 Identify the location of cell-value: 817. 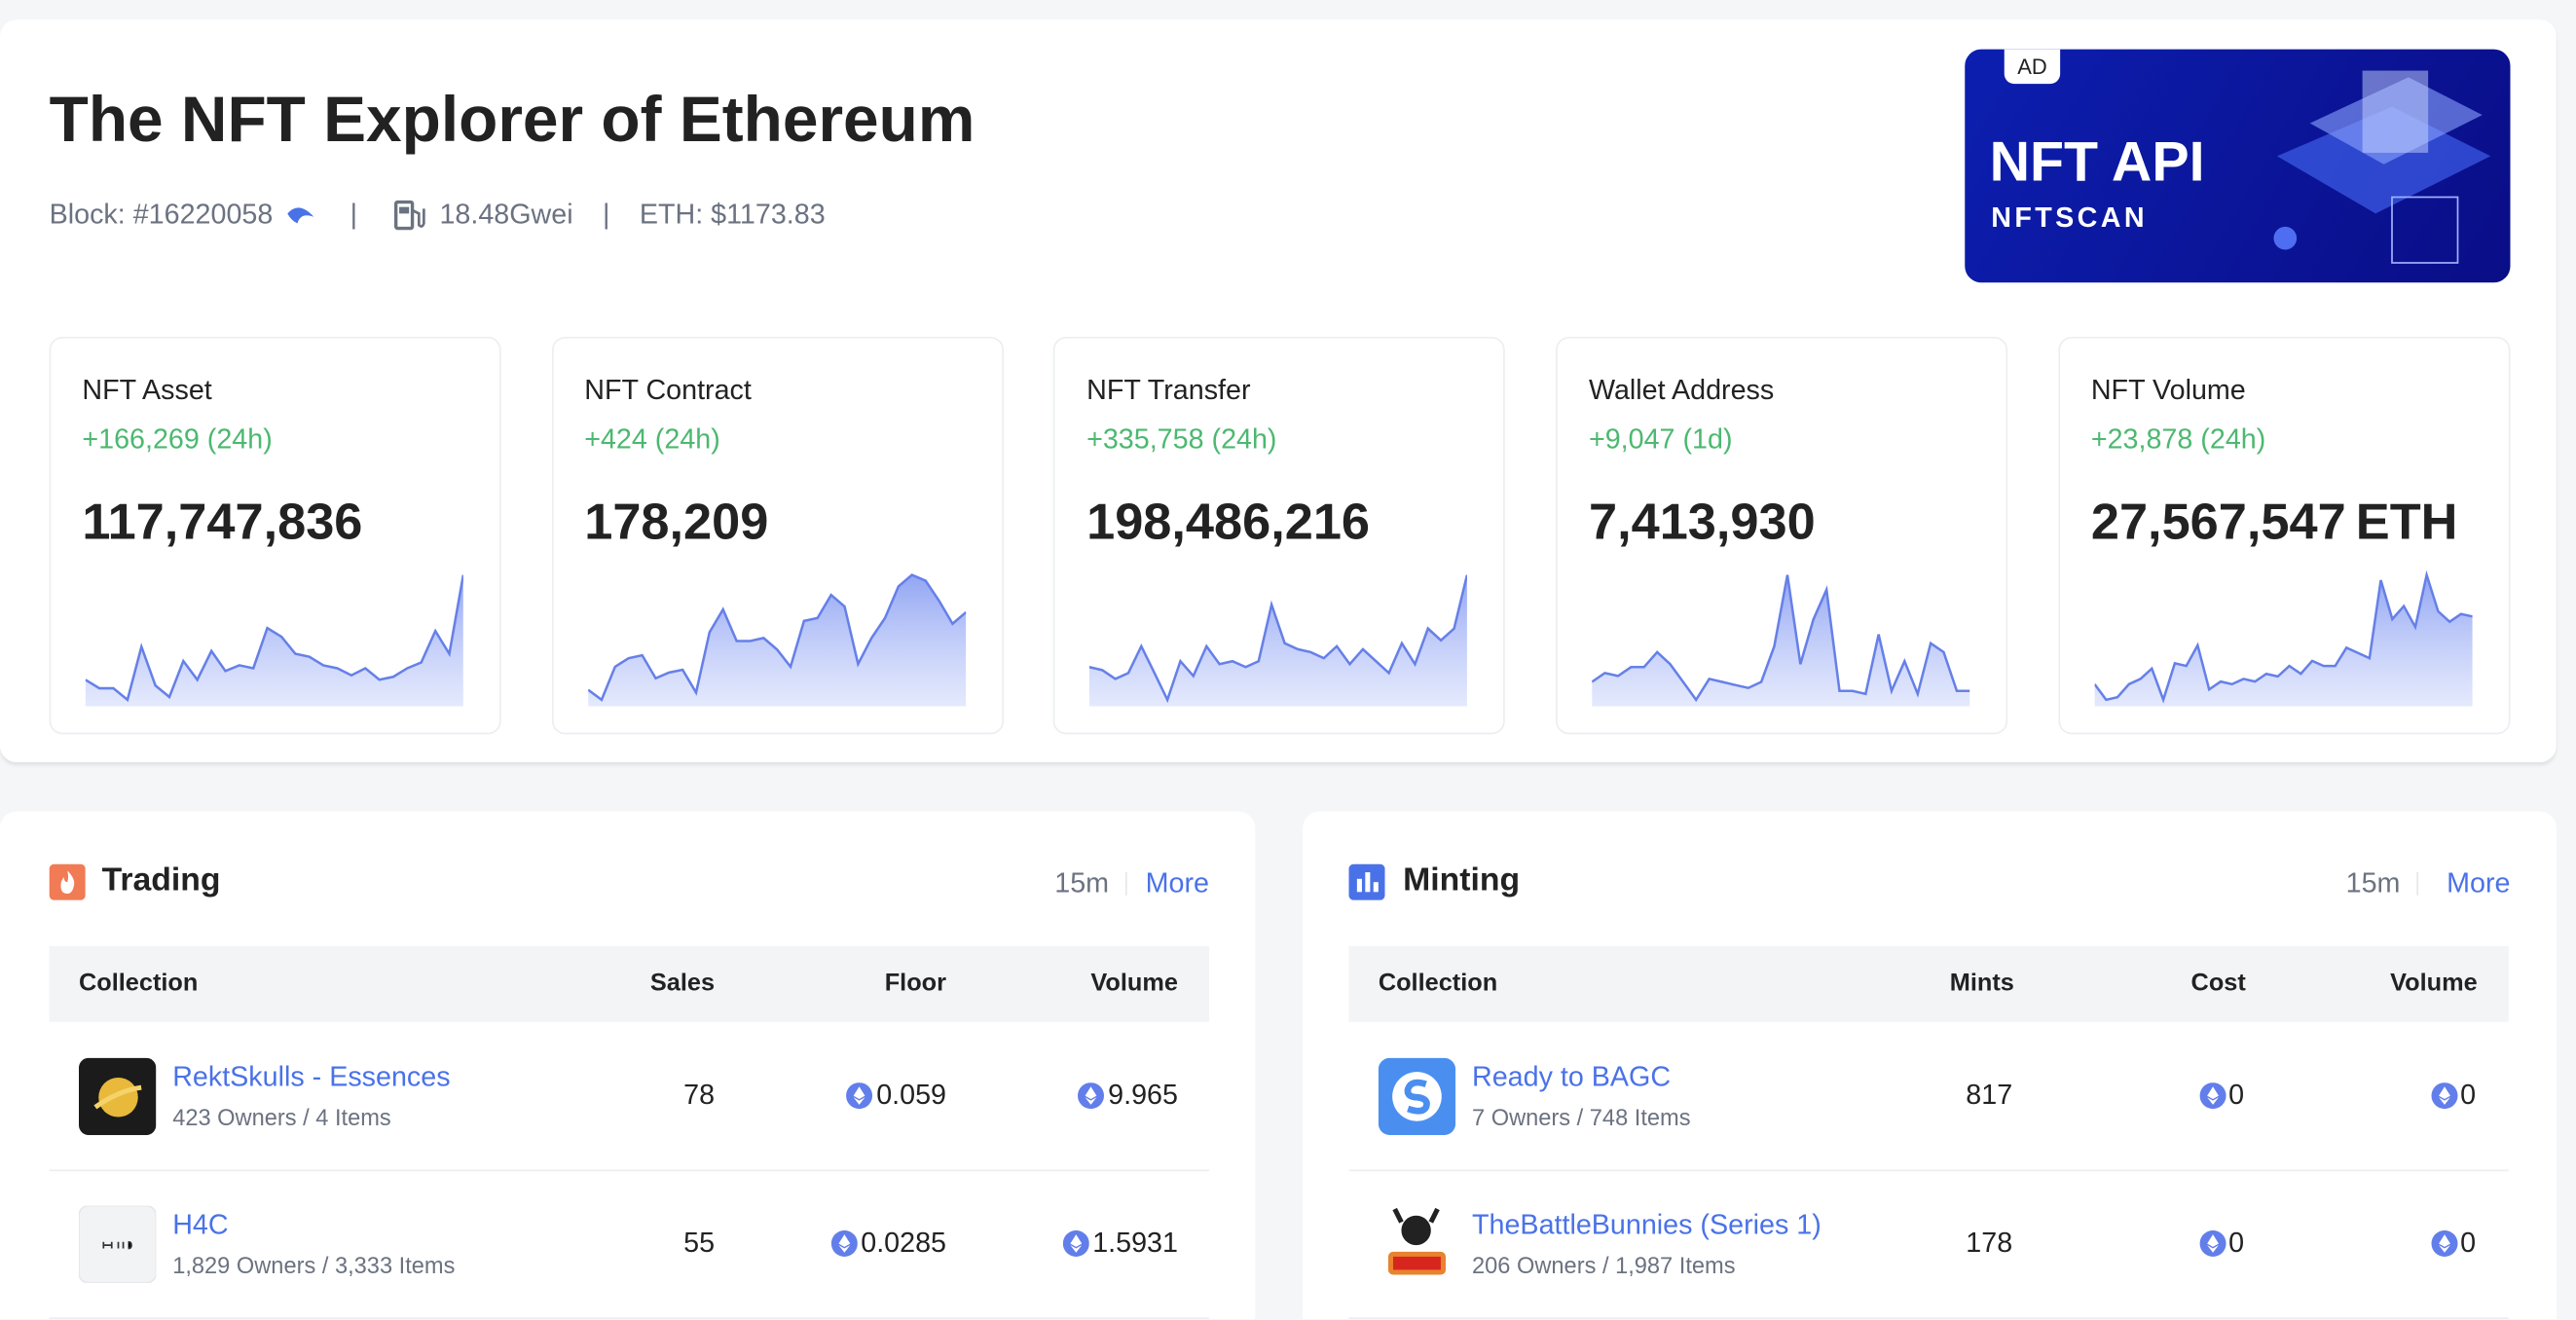
(1989, 1095).